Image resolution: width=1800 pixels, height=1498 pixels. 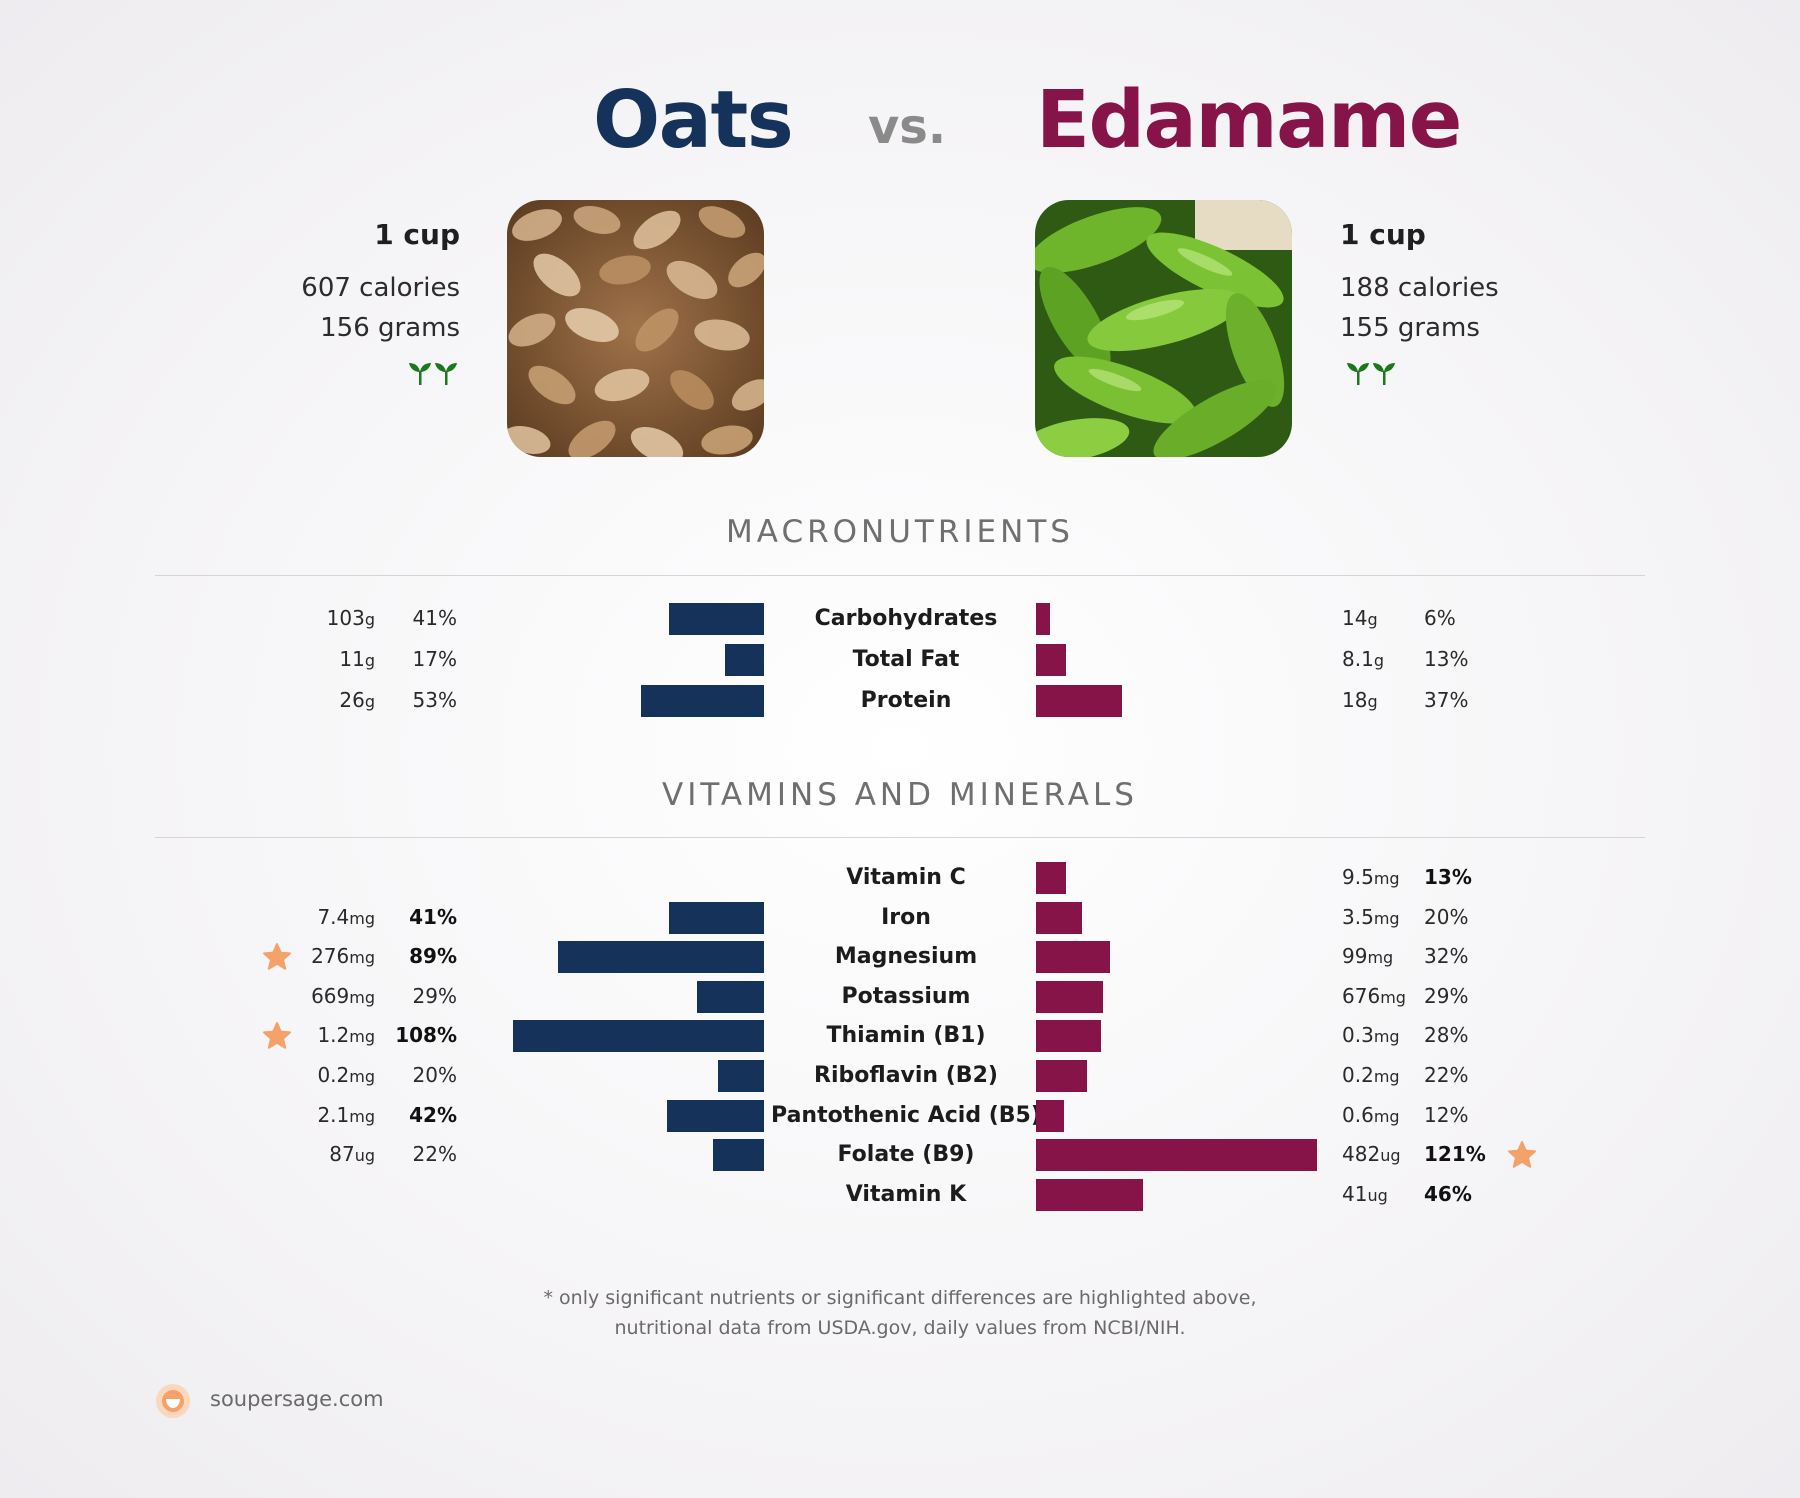 What do you see at coordinates (1358, 659) in the screenshot?
I see `amount-value: 8.1` at bounding box center [1358, 659].